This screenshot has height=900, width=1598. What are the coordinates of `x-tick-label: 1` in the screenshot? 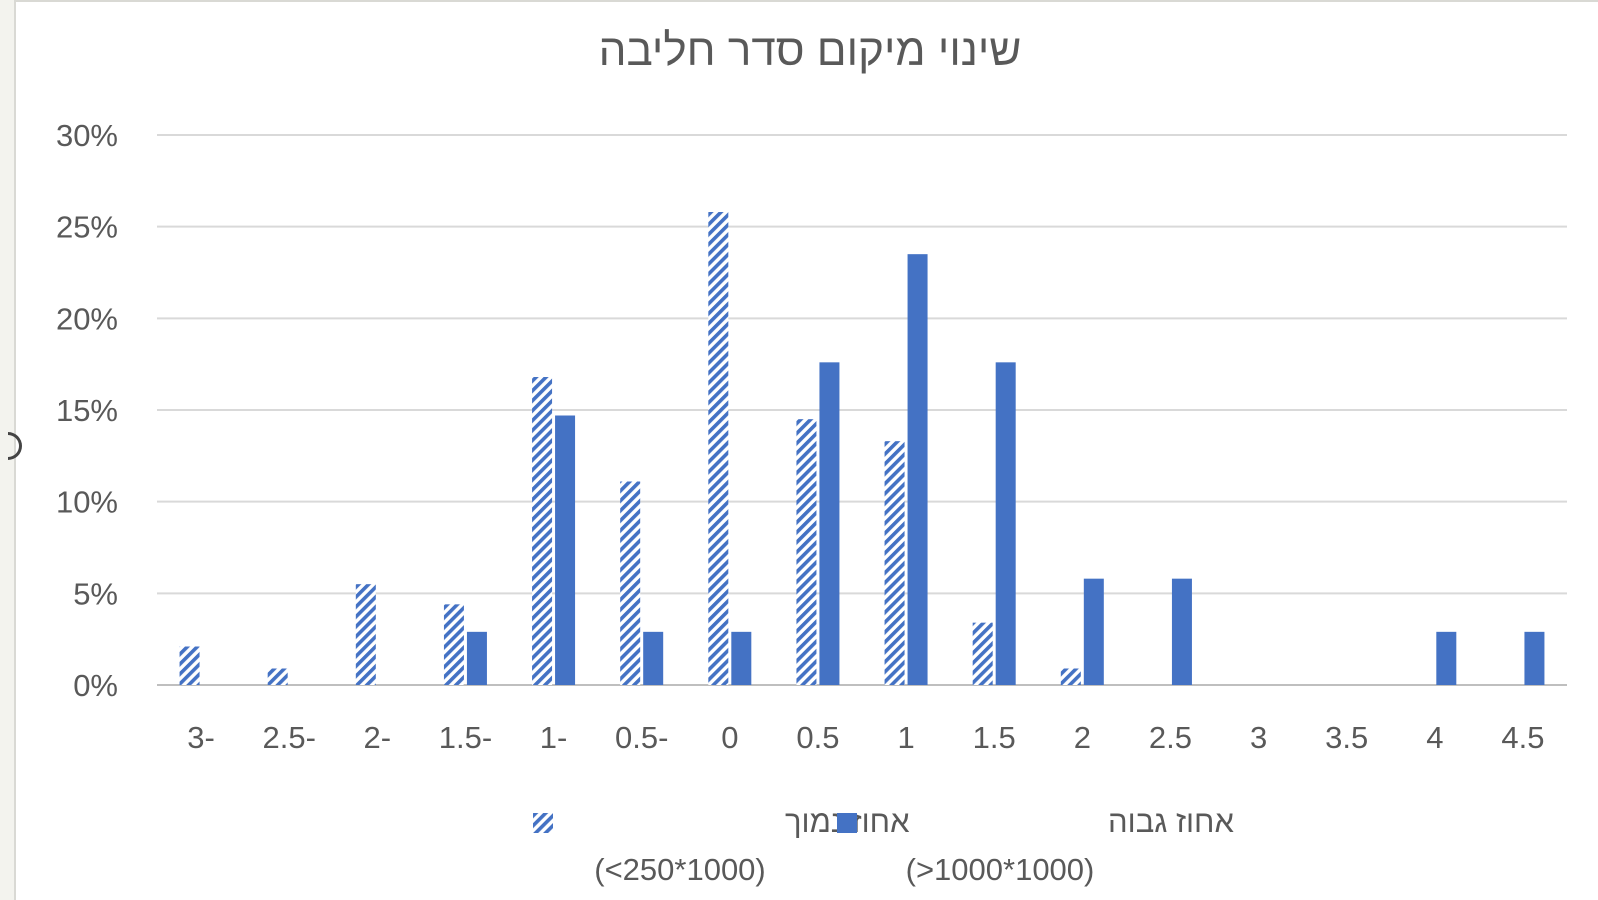 It's located at (905, 737).